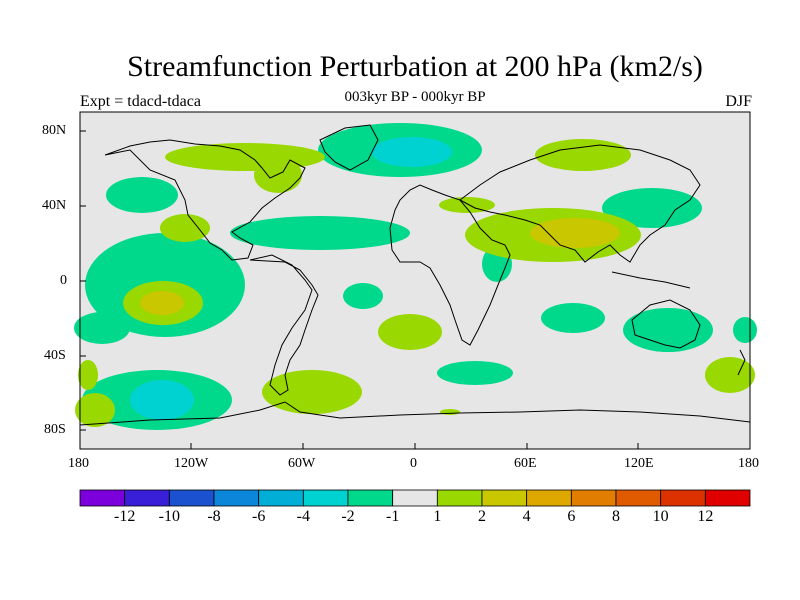 This screenshot has height=600, width=800. I want to click on anomaly-south-atlantic-pos, so click(410, 332).